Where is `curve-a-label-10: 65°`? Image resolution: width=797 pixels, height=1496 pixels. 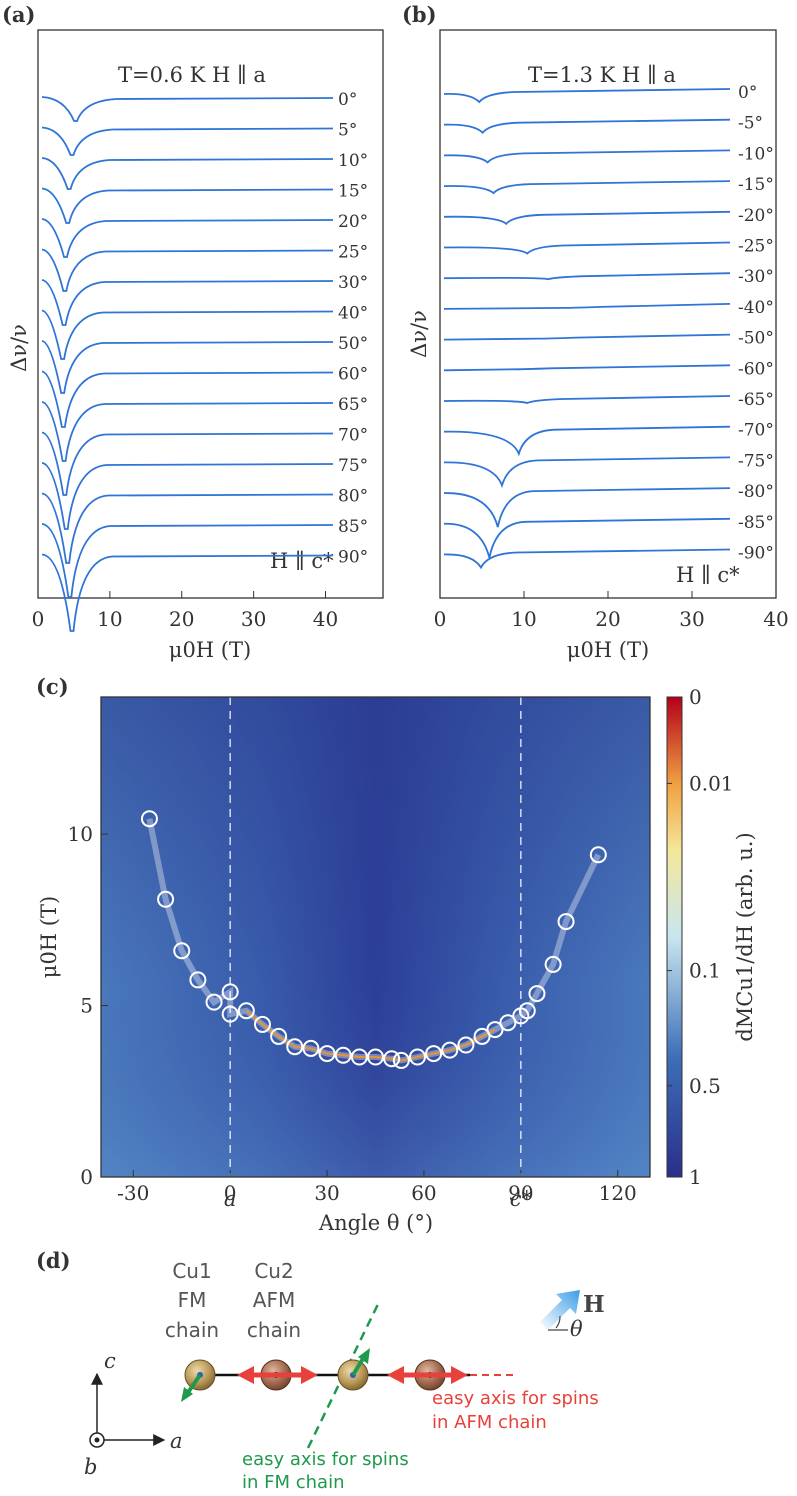 curve-a-label-10: 65° is located at coordinates (353, 405).